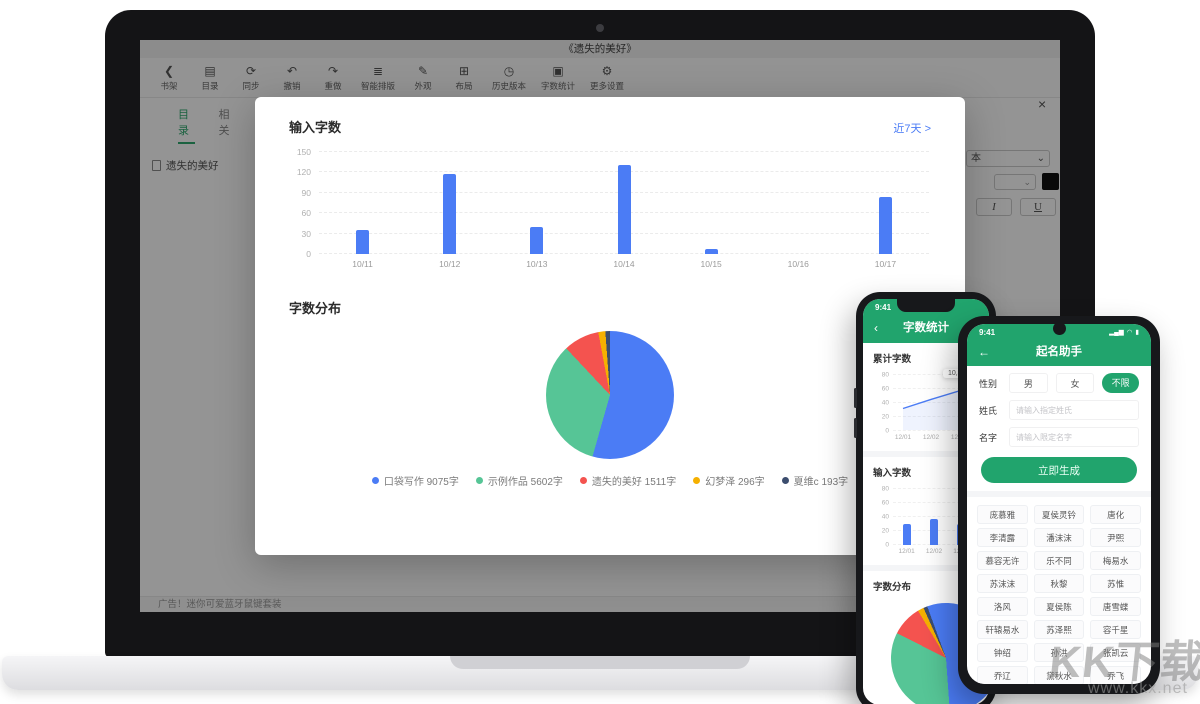 The image size is (1200, 704). What do you see at coordinates (912, 129) in the screenshot?
I see `range-selector: 近7天 >` at bounding box center [912, 129].